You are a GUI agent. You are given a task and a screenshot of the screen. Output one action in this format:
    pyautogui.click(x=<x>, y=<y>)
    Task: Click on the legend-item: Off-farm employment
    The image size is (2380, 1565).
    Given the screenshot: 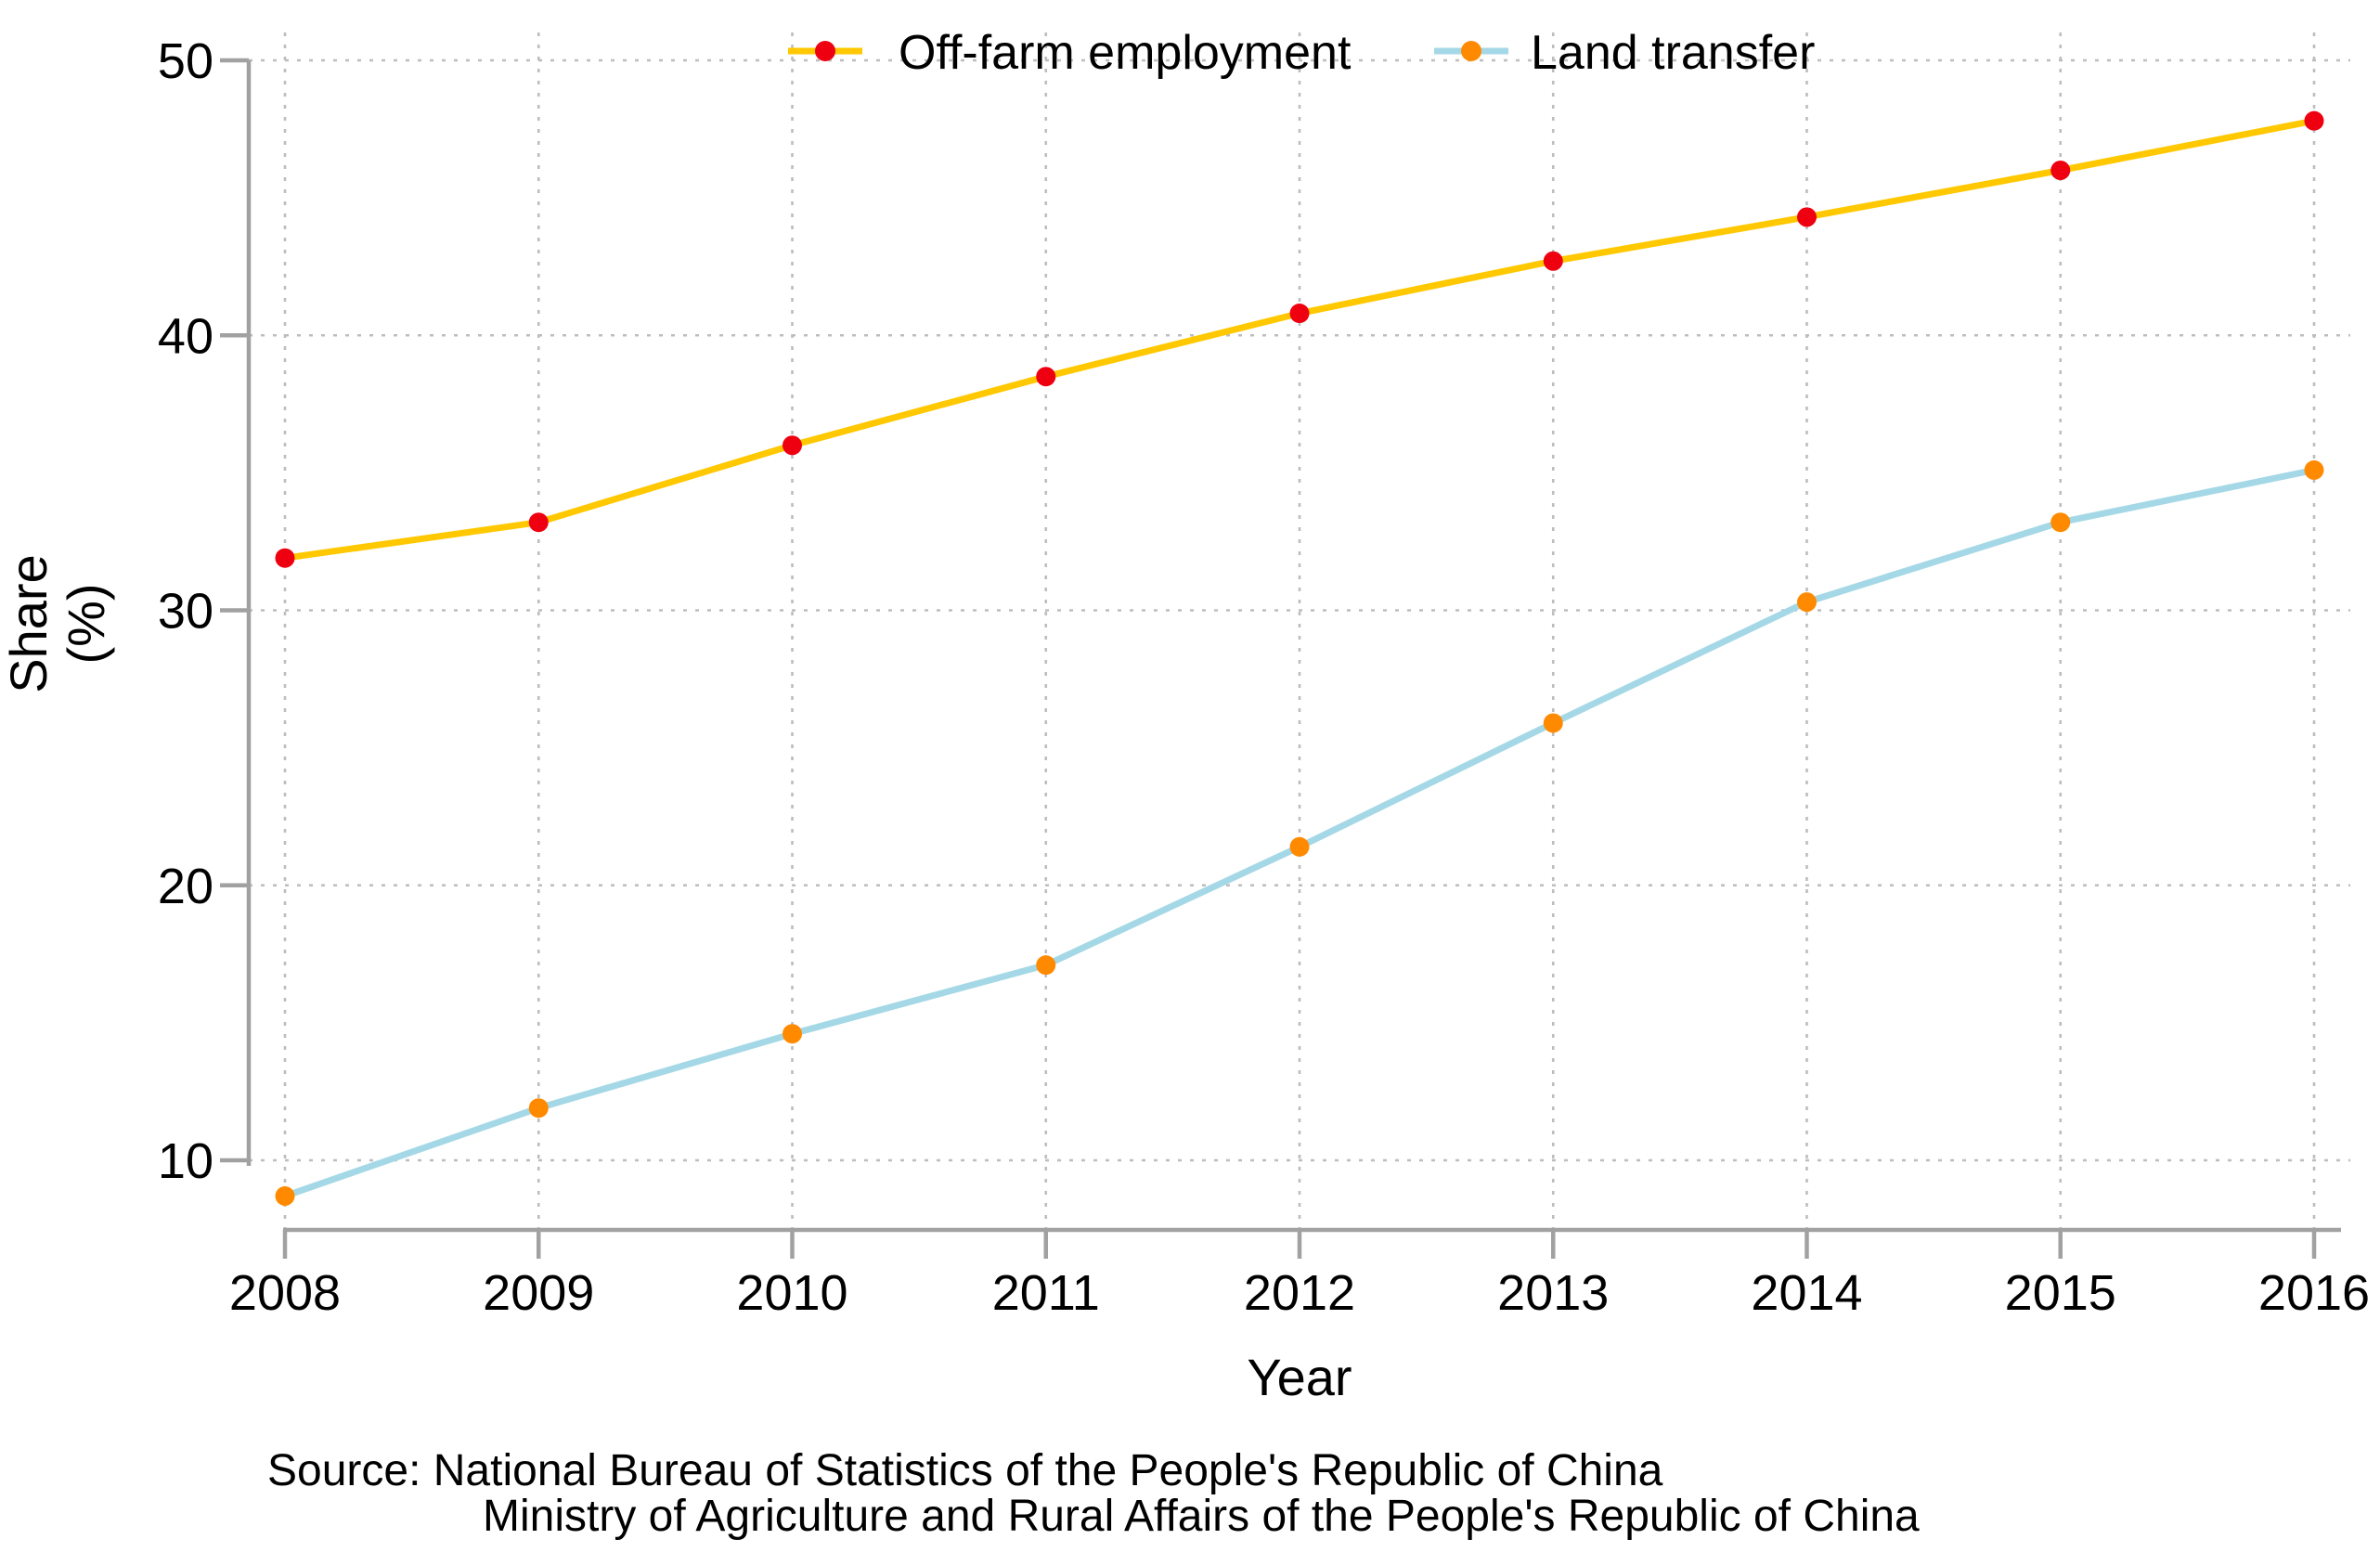 What is the action you would take?
    pyautogui.click(x=1070, y=53)
    